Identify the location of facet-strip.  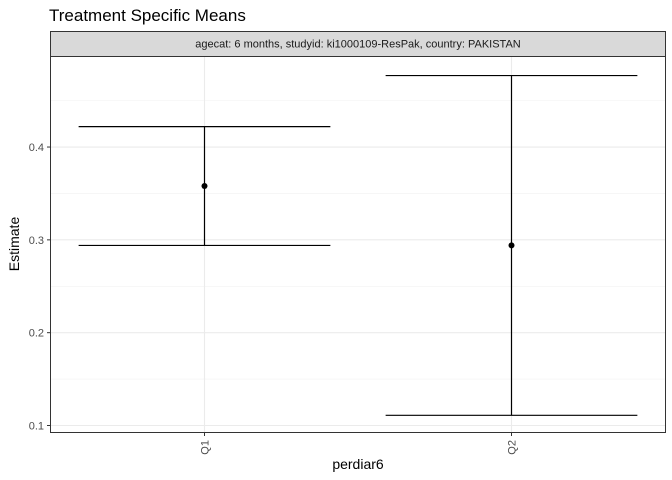
(358, 44).